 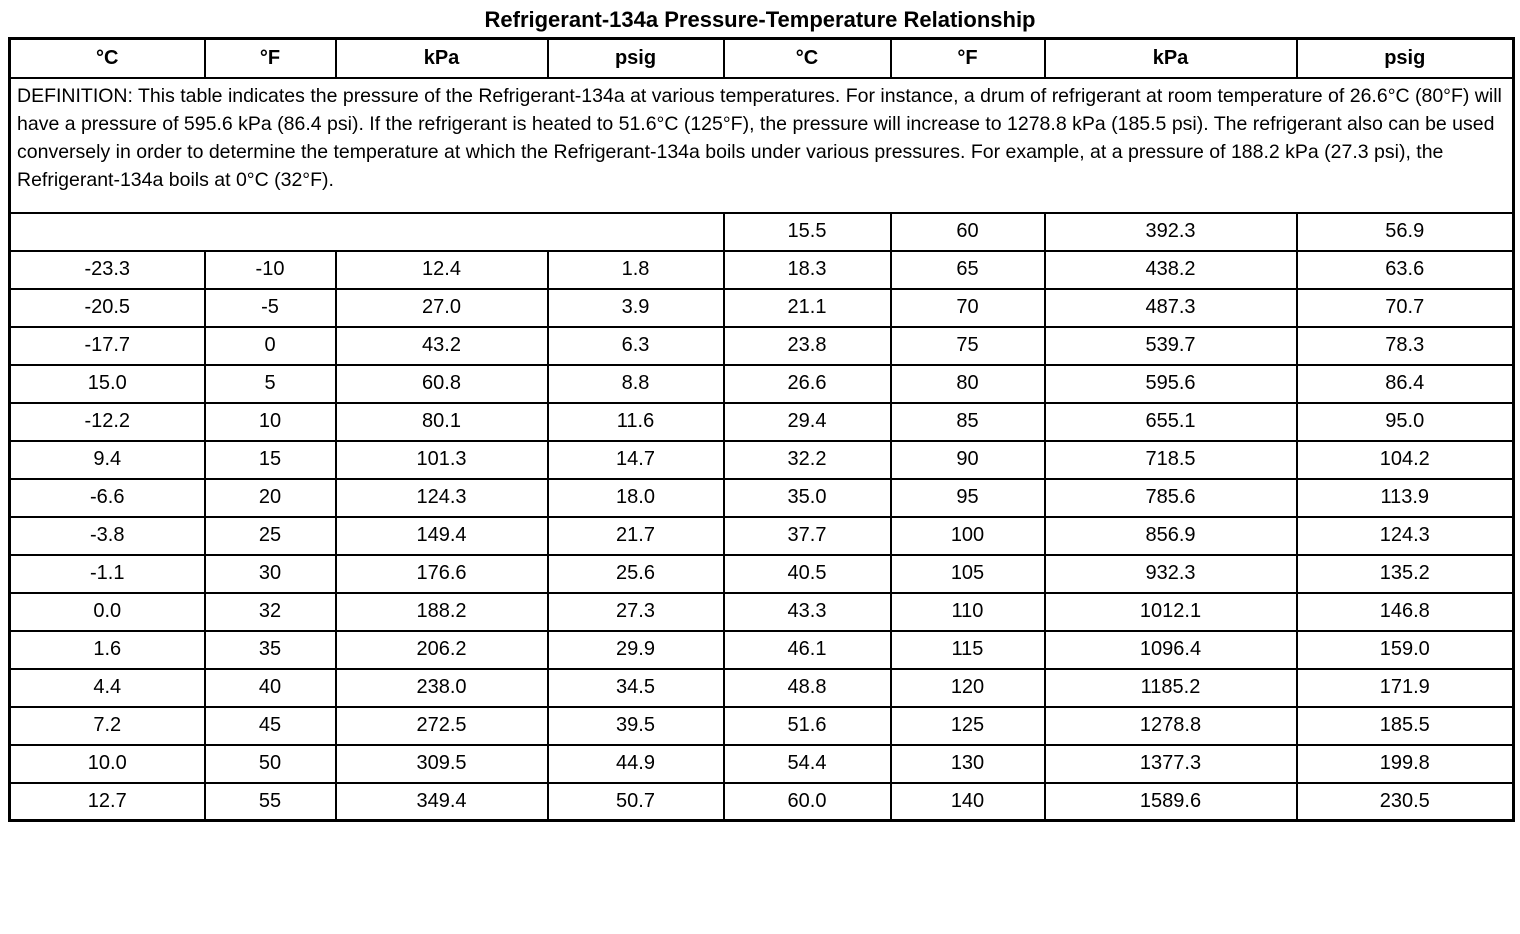 I want to click on table-cell: 25.6, so click(x=635, y=573).